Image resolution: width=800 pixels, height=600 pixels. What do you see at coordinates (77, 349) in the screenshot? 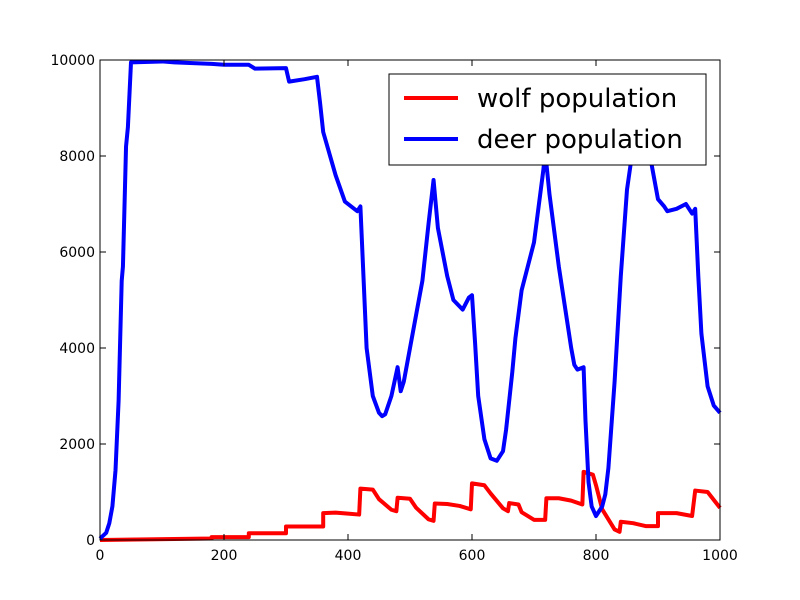
I see `y-tick-label: 4000` at bounding box center [77, 349].